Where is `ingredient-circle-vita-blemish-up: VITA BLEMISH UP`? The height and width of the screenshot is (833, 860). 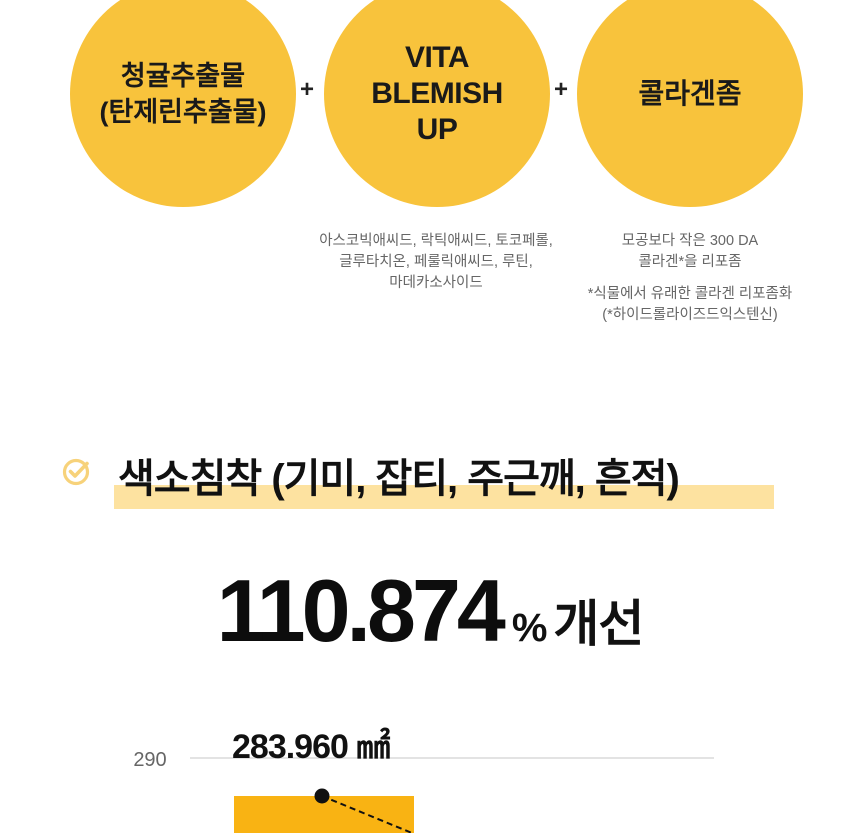 ingredient-circle-vita-blemish-up: VITA BLEMISH UP is located at coordinates (437, 103).